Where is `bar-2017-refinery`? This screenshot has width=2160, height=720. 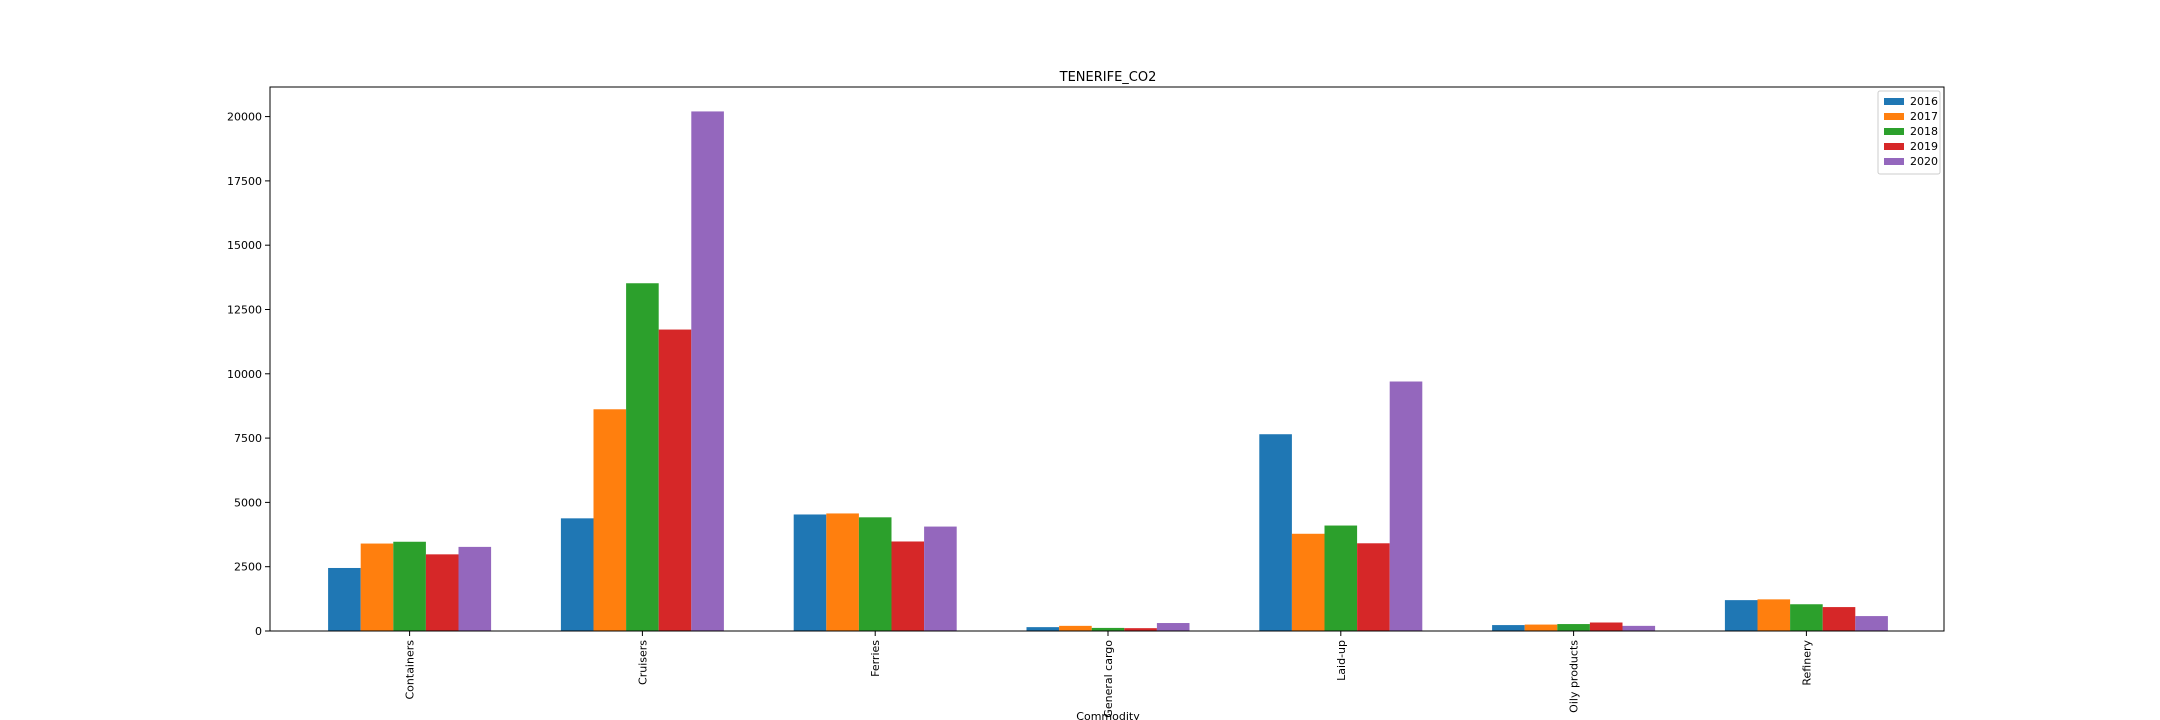
bar-2017-refinery is located at coordinates (1774, 615).